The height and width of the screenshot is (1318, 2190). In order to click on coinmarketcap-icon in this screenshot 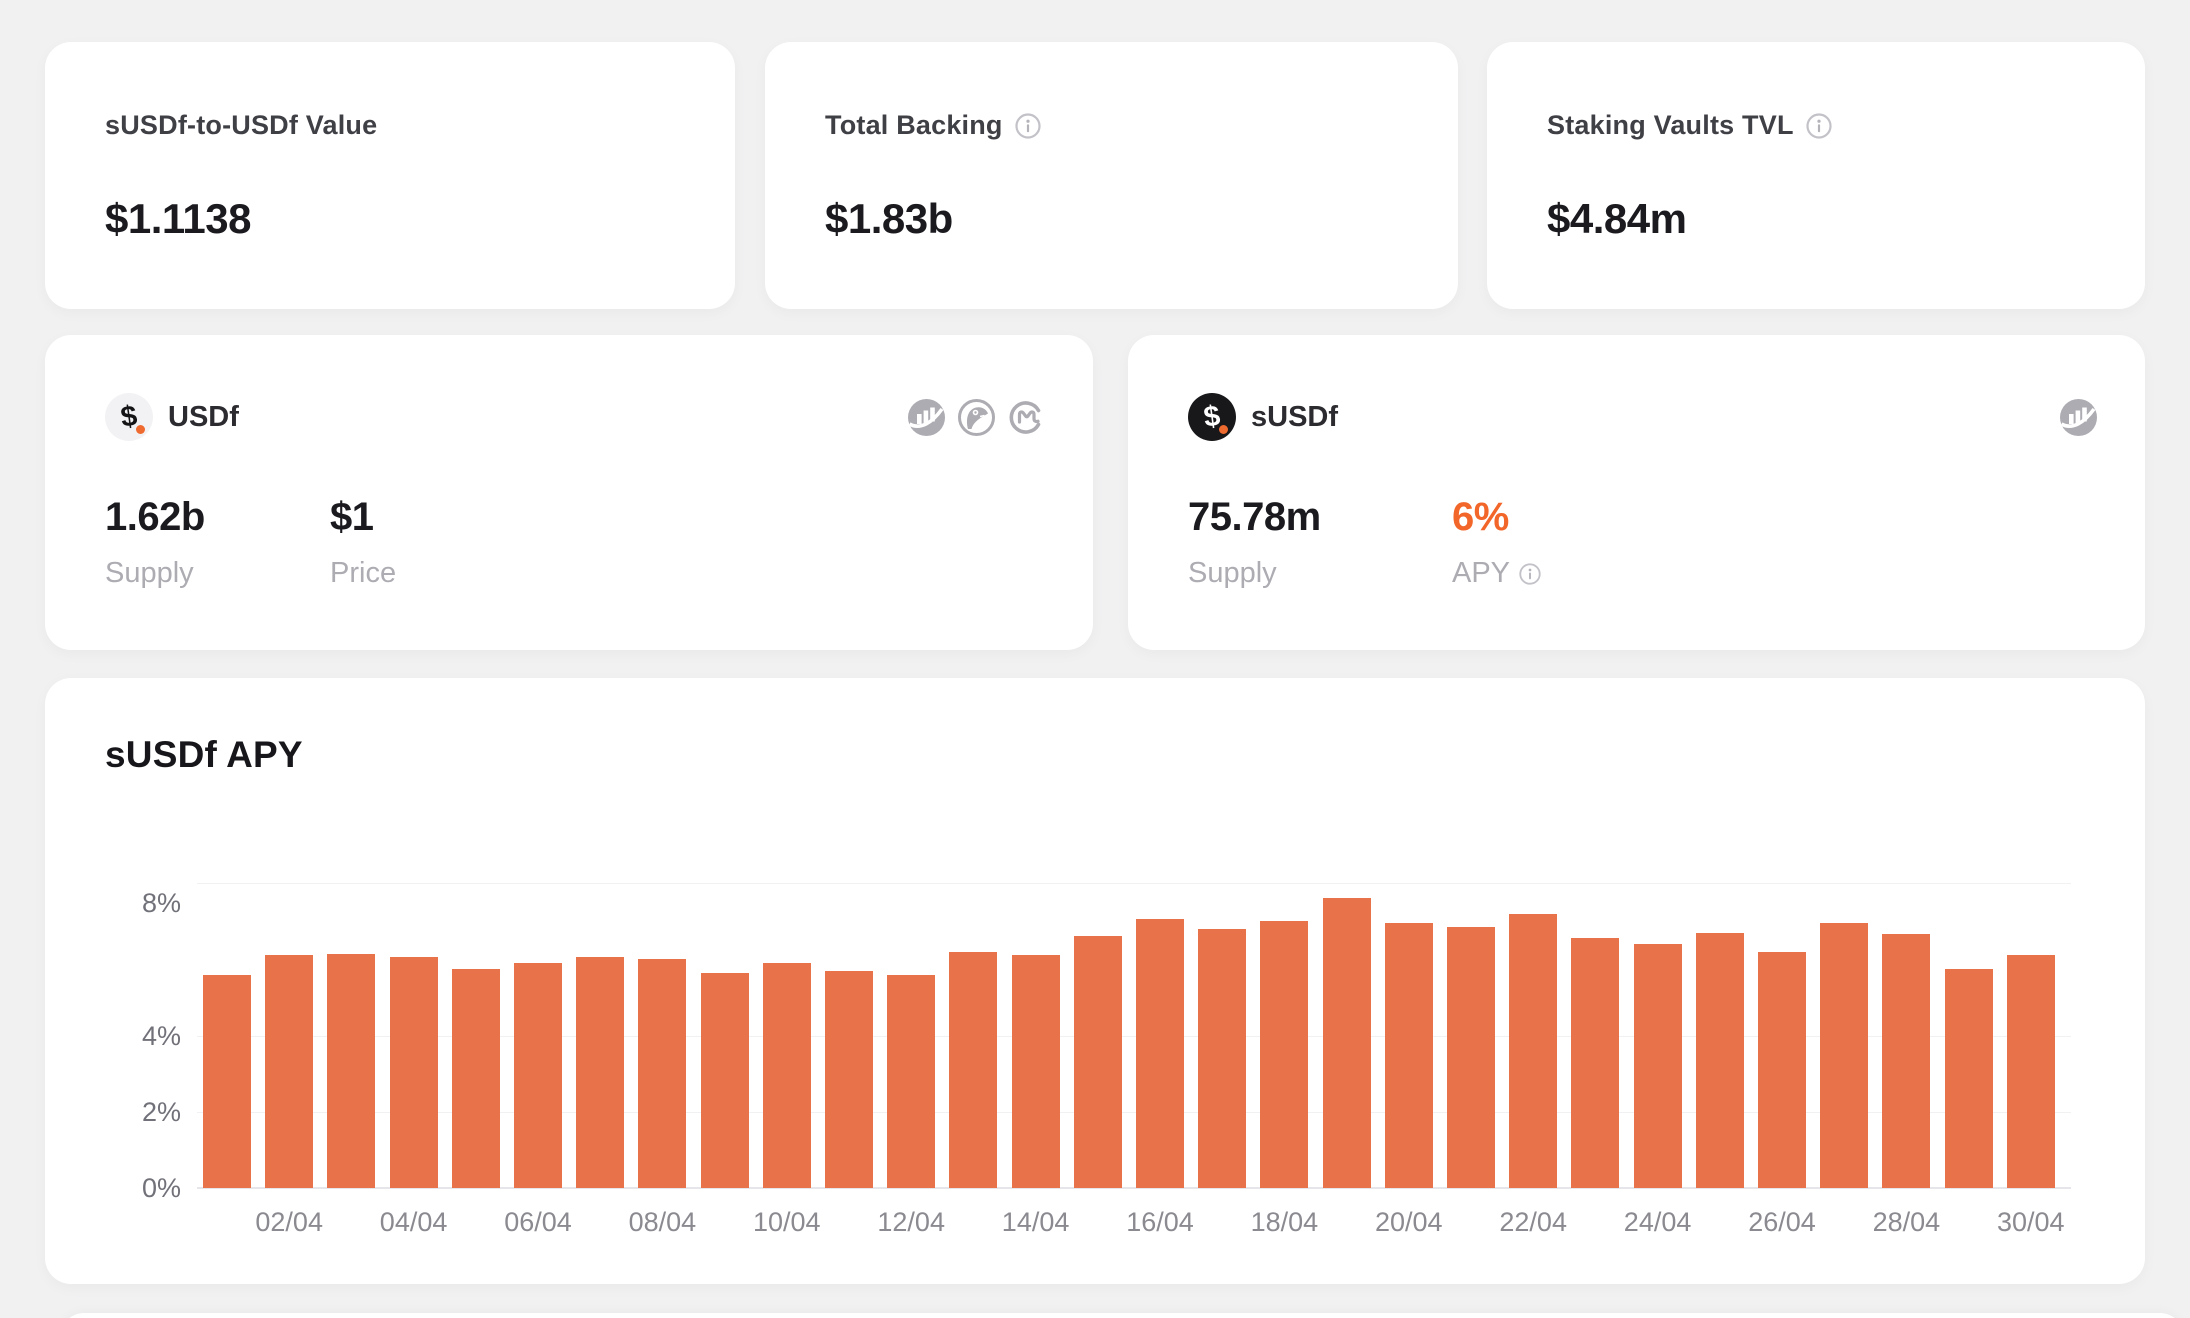, I will do `click(1026, 417)`.